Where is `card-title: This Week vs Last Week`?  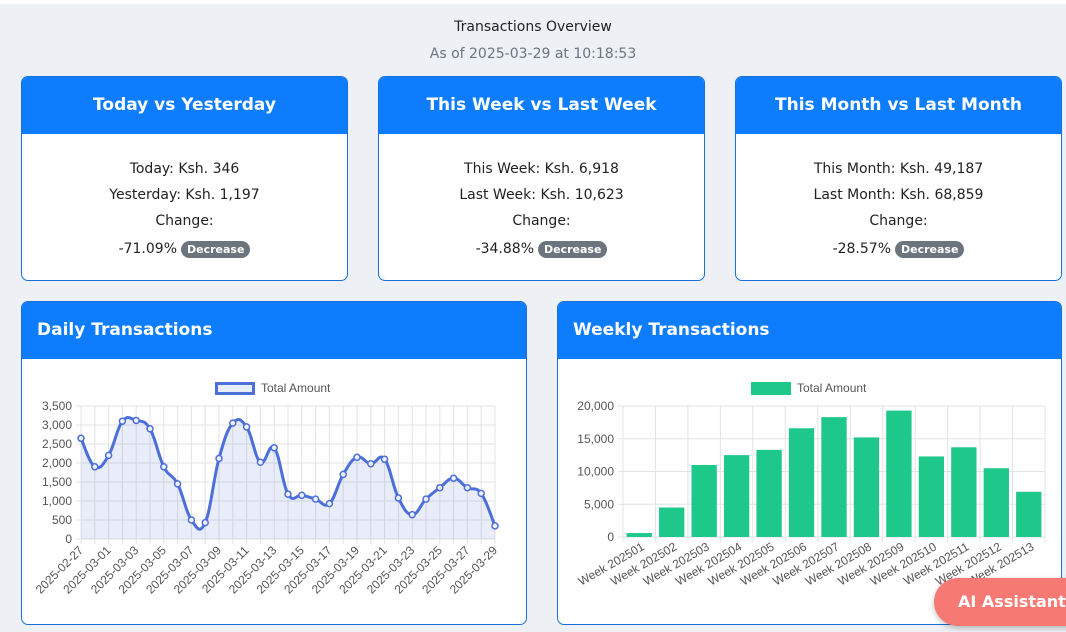
card-title: This Week vs Last Week is located at coordinates (541, 105).